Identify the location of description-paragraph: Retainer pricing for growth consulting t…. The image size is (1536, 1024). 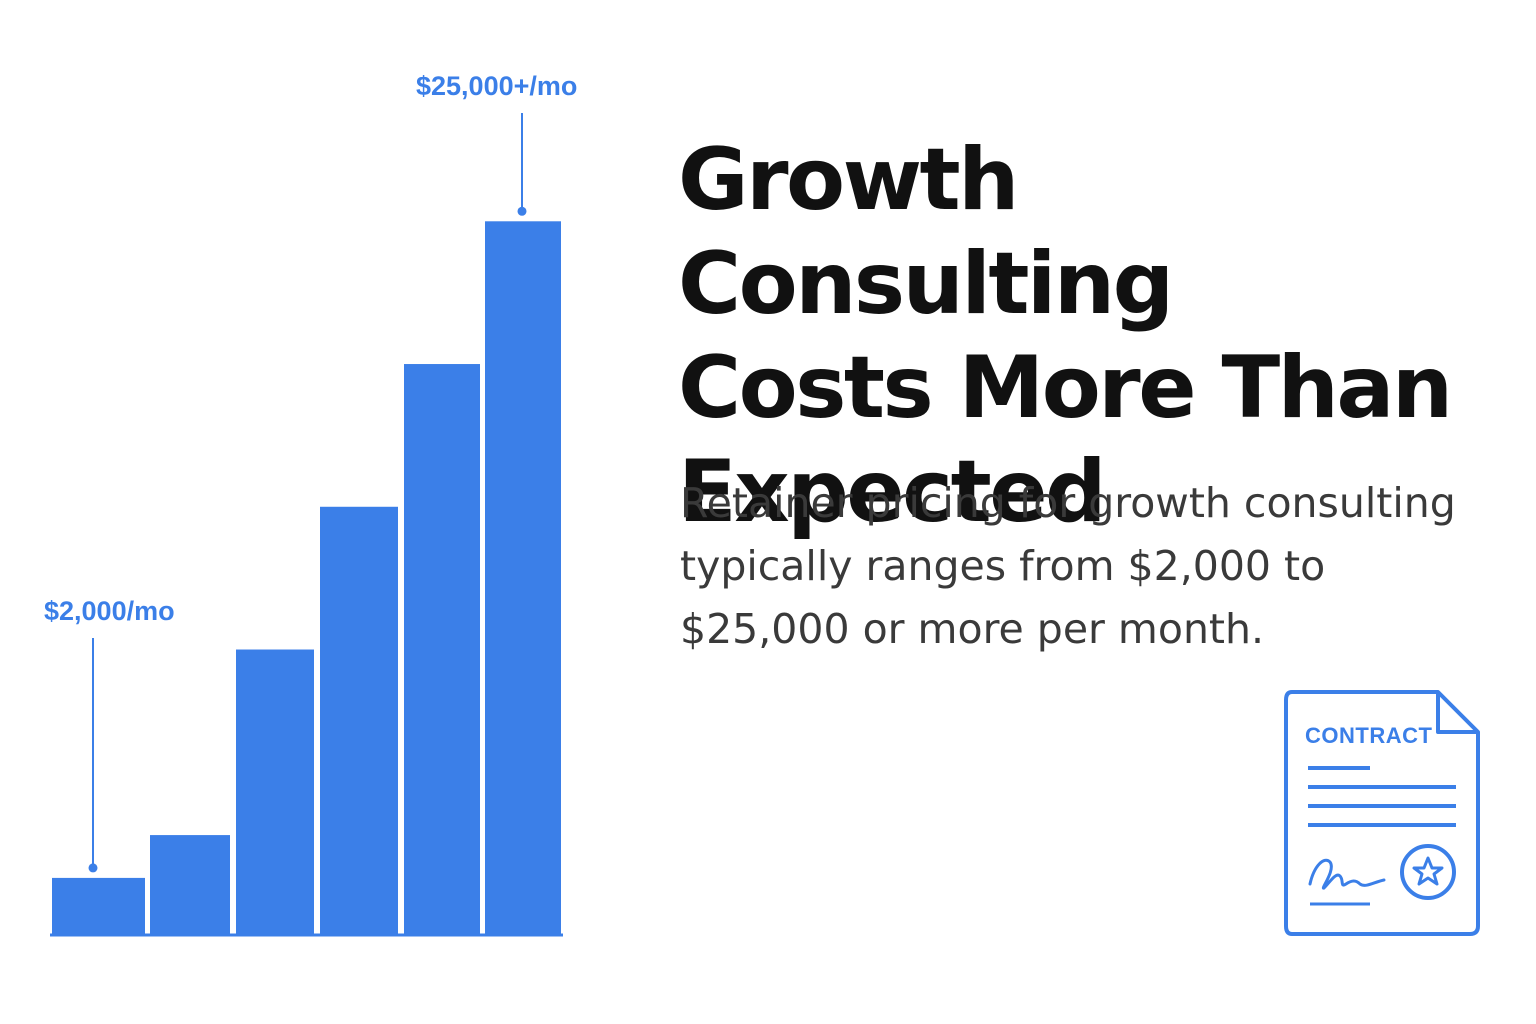
(1090, 566).